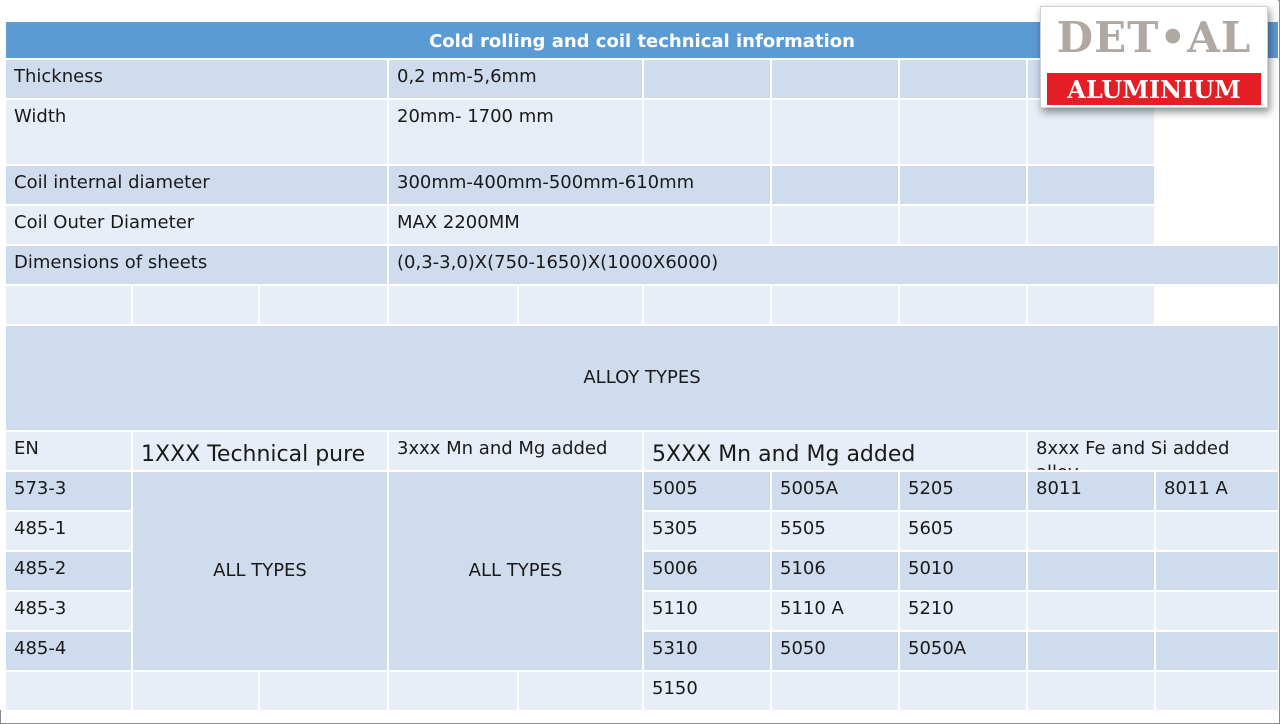 Image resolution: width=1280 pixels, height=724 pixels. What do you see at coordinates (196, 265) in the screenshot?
I see `spec-label-dimensions-of-sheets: Dimensions of sheets` at bounding box center [196, 265].